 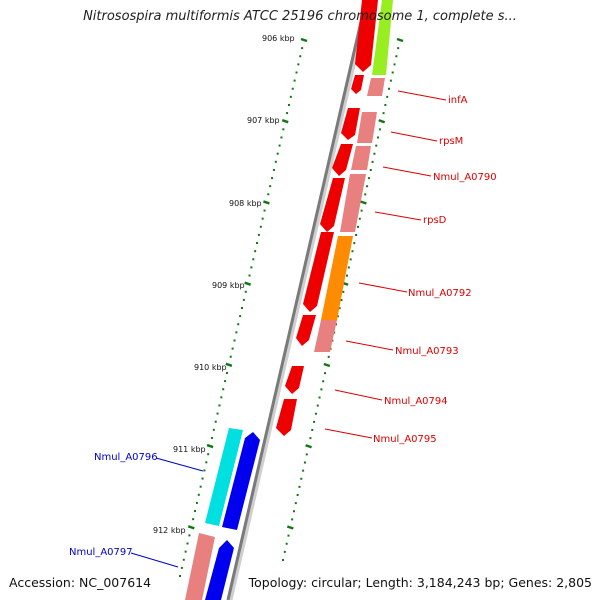 What do you see at coordinates (451, 141) in the screenshot?
I see `gene-label-rpsM: rpsM` at bounding box center [451, 141].